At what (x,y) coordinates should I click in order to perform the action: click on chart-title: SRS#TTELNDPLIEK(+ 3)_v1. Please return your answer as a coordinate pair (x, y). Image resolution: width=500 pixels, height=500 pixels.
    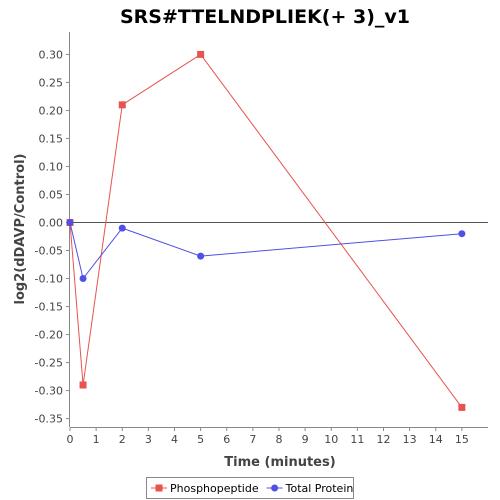
    Looking at the image, I should click on (265, 17).